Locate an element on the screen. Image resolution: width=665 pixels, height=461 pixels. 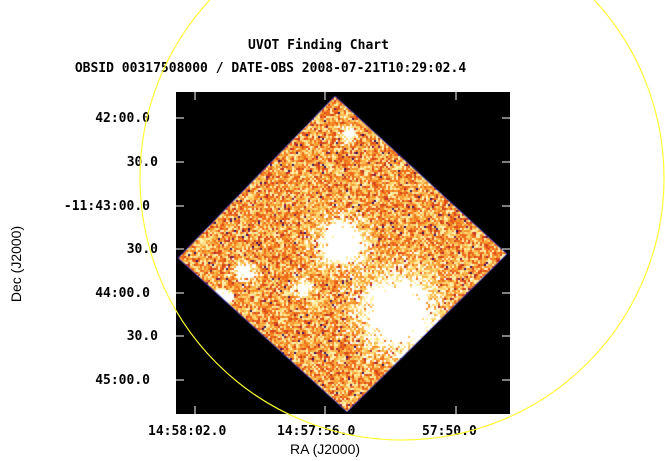
x-tick-label: 14:57:56.0 is located at coordinates (316, 431).